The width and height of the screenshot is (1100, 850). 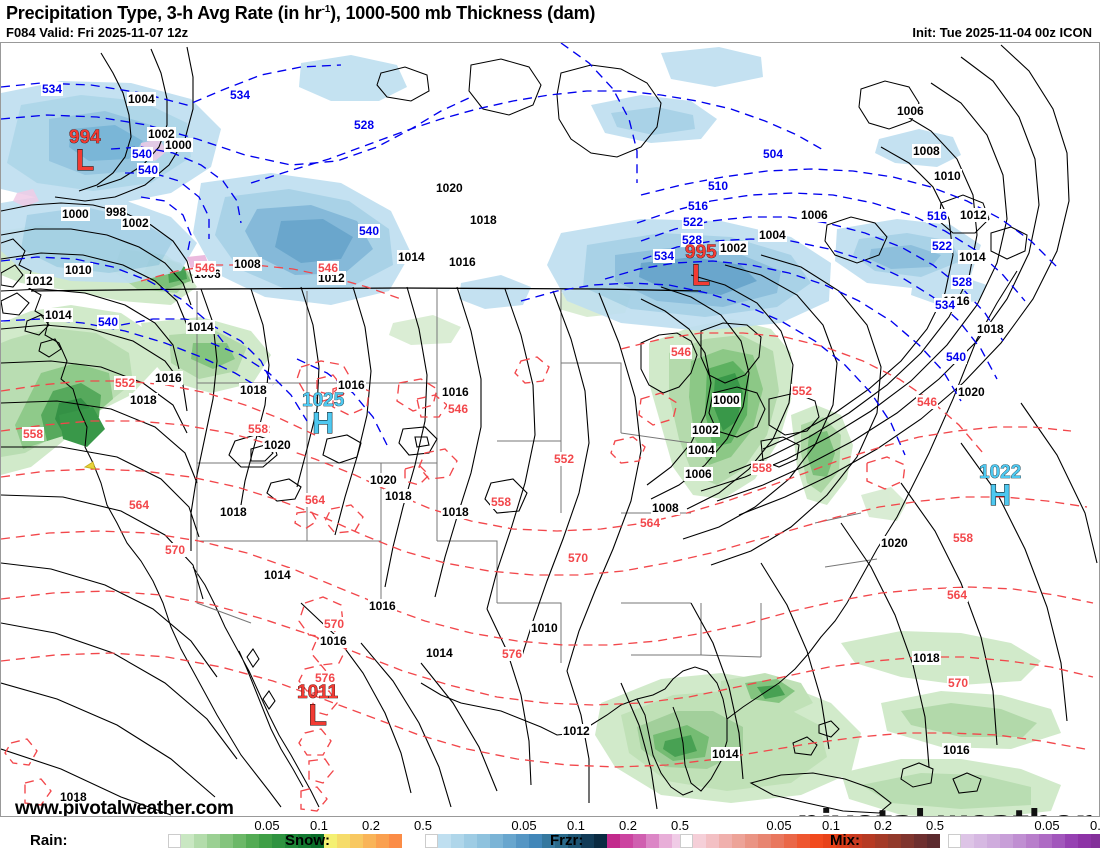 I want to click on cold-thickness-label: 528, so click(x=962, y=282).